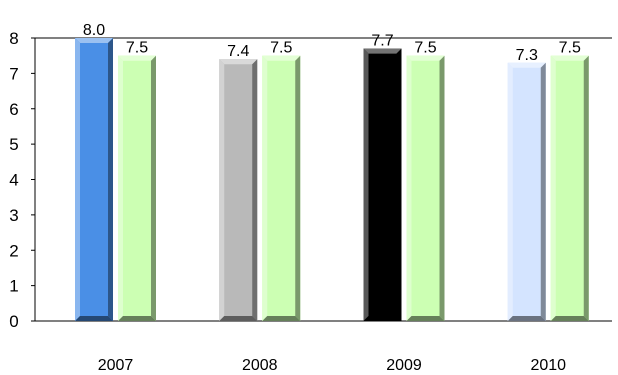 This screenshot has height=375, width=618. What do you see at coordinates (94, 179) in the screenshot?
I see `bar-2007-s1` at bounding box center [94, 179].